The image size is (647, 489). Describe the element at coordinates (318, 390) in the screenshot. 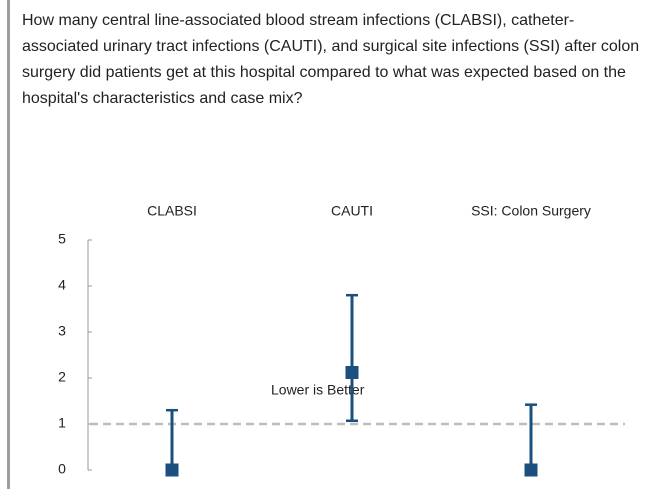

I see `annotation: Lower is Better` at that location.